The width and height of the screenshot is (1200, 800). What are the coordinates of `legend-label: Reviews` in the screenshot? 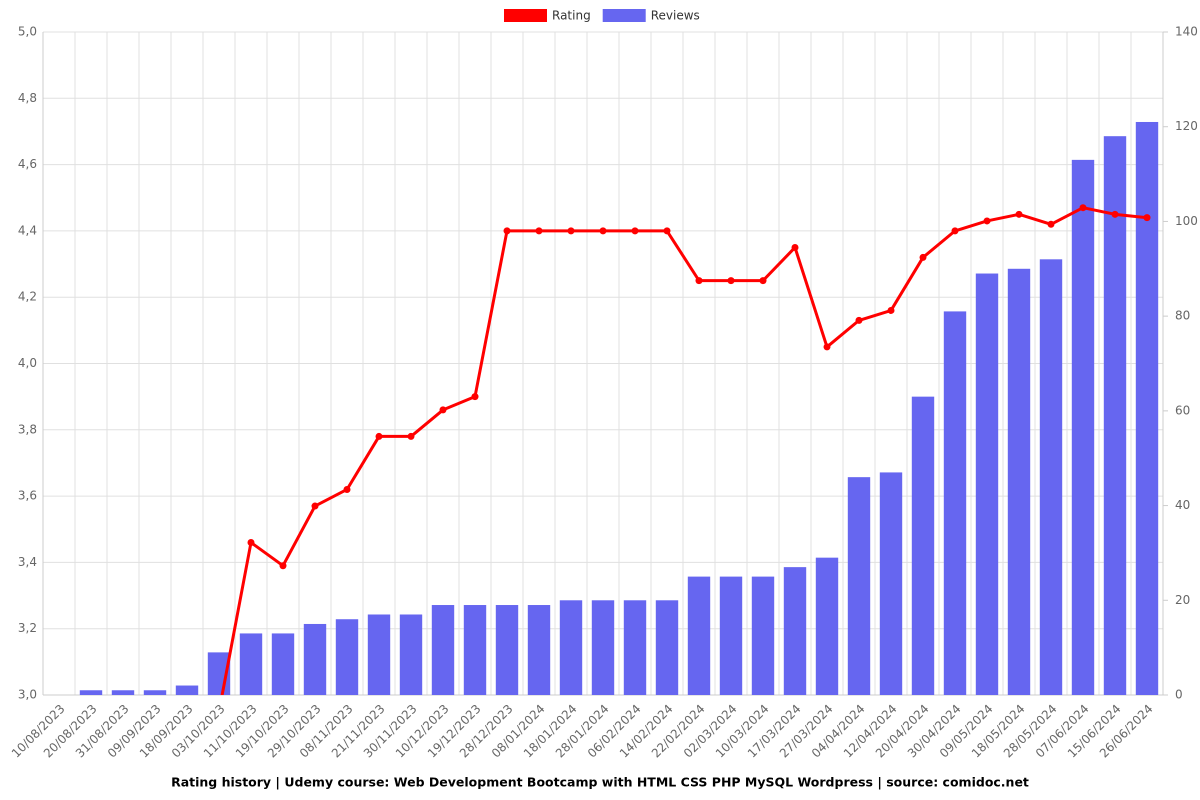 It's located at (675, 16).